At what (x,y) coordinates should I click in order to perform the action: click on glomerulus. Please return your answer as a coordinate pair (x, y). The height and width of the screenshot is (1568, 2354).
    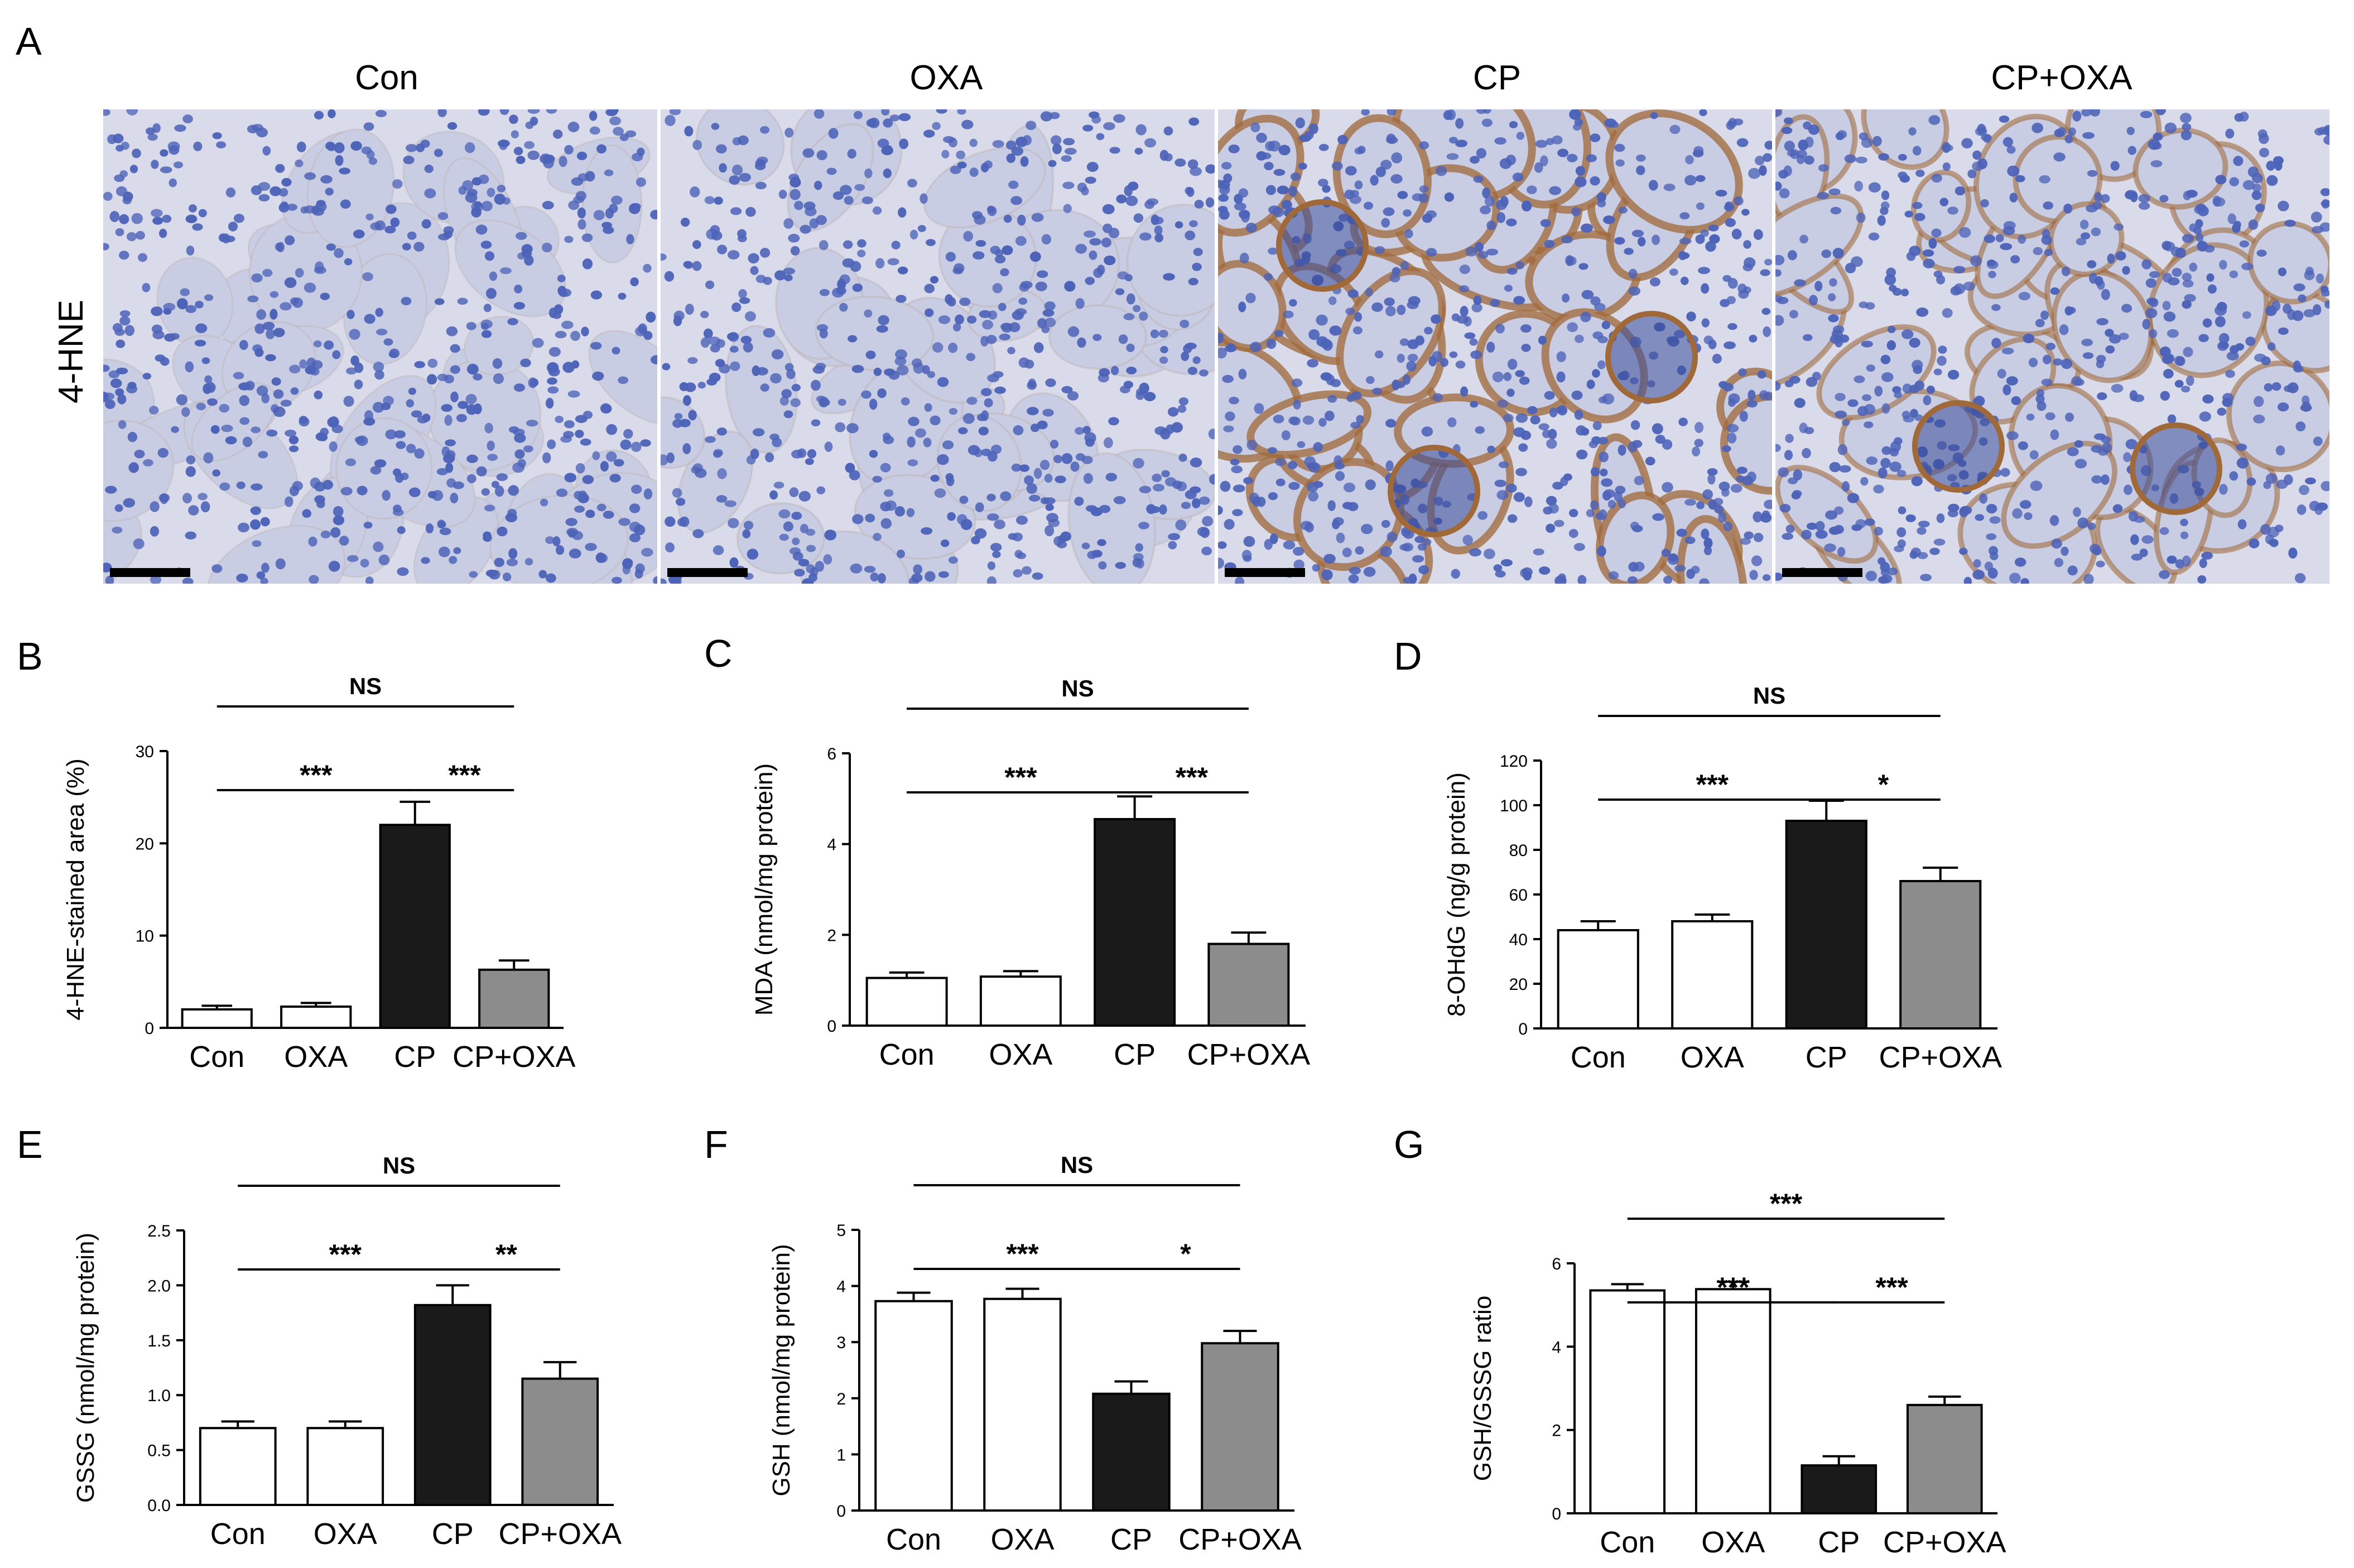
    Looking at the image, I should click on (1652, 357).